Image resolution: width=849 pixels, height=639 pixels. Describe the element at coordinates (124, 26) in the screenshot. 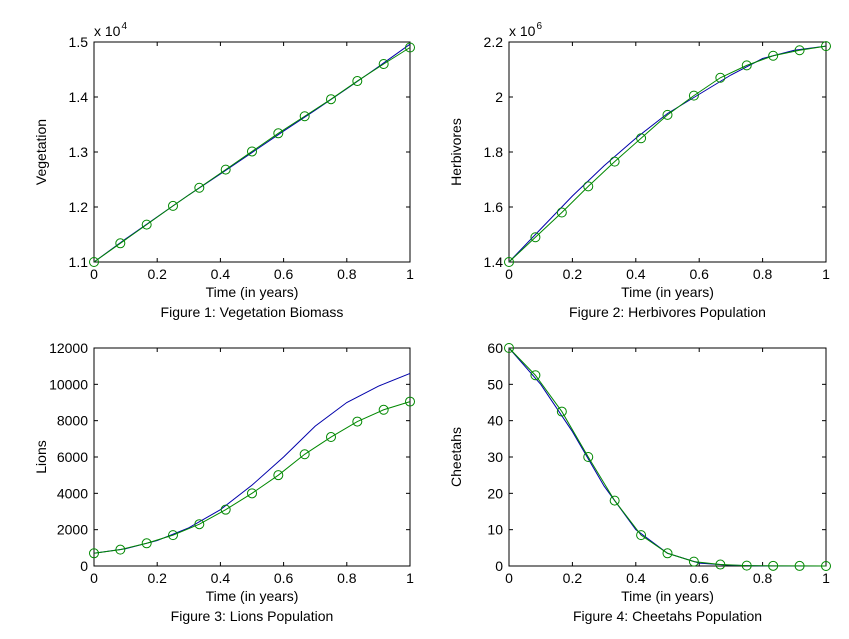

I see `y-scale-exponent: 4` at that location.